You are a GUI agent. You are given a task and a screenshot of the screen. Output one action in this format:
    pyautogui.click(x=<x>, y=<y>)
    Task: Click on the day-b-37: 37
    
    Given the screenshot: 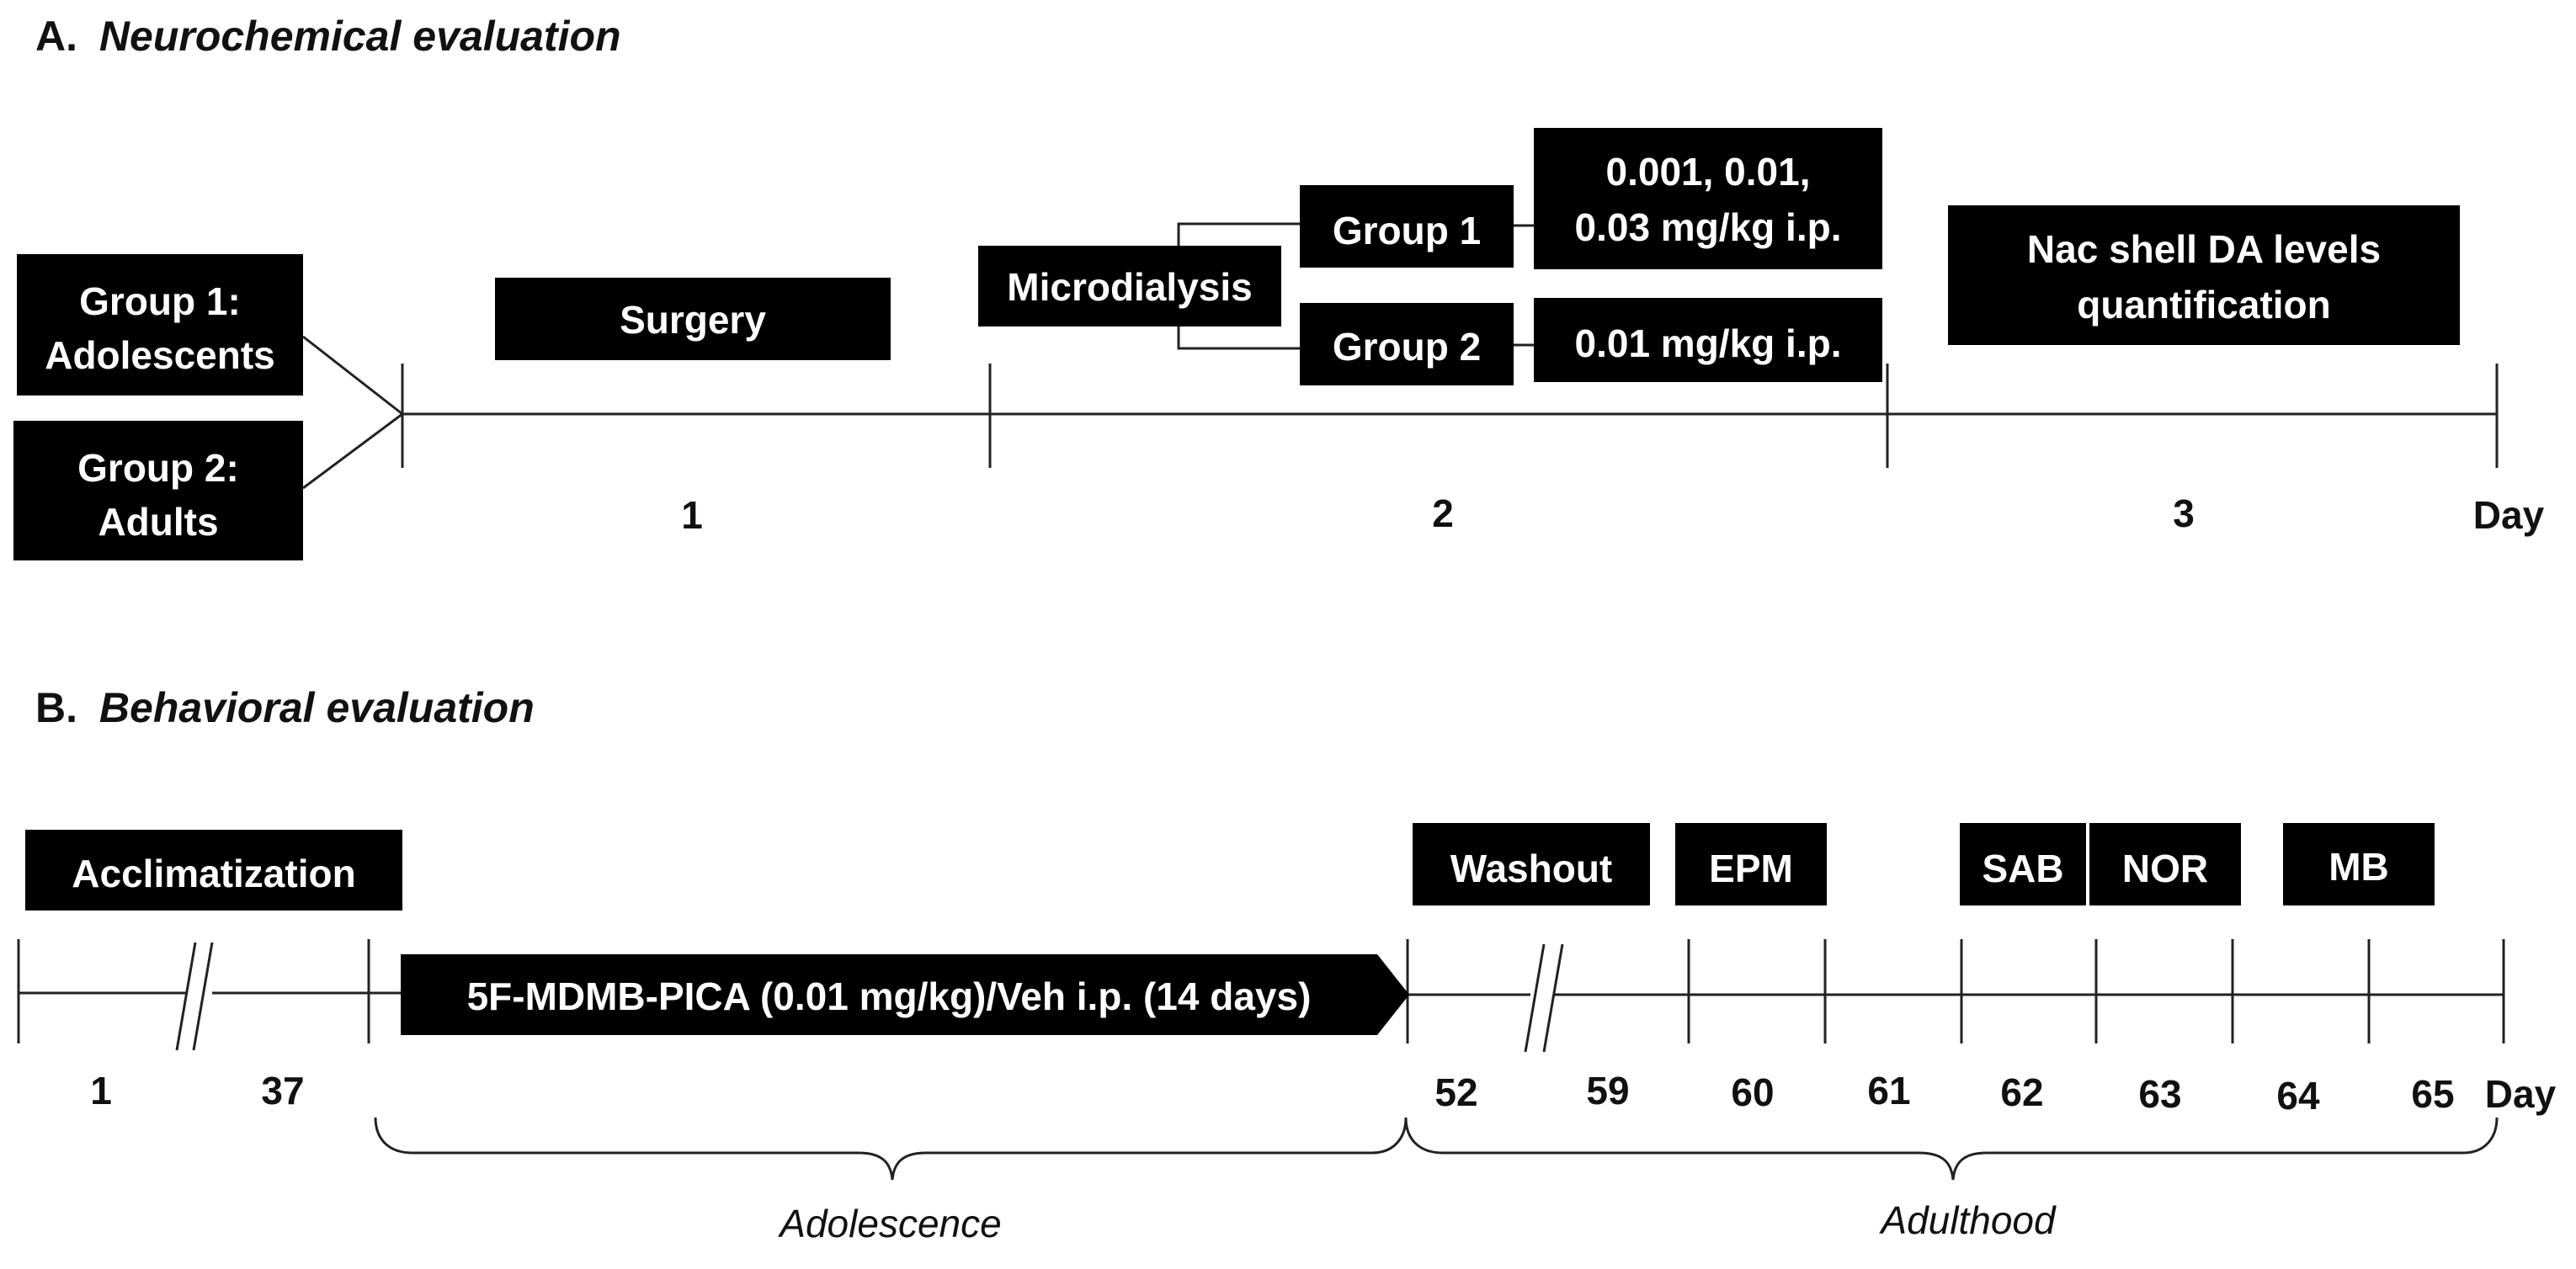 What is the action you would take?
    pyautogui.click(x=282, y=1090)
    